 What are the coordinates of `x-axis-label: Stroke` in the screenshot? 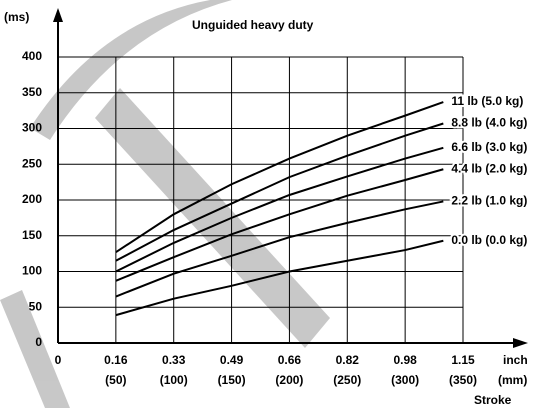 It's located at (493, 400).